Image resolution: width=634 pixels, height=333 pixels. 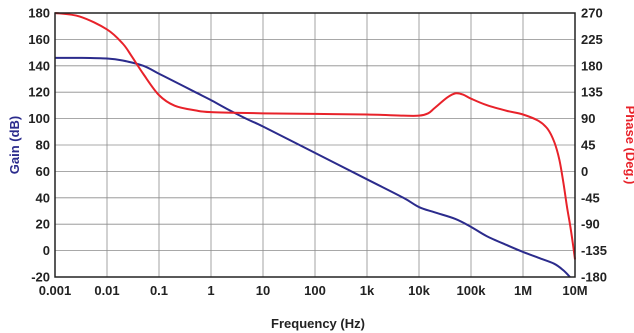 I want to click on y-right-tick-label: 45, so click(x=588, y=145).